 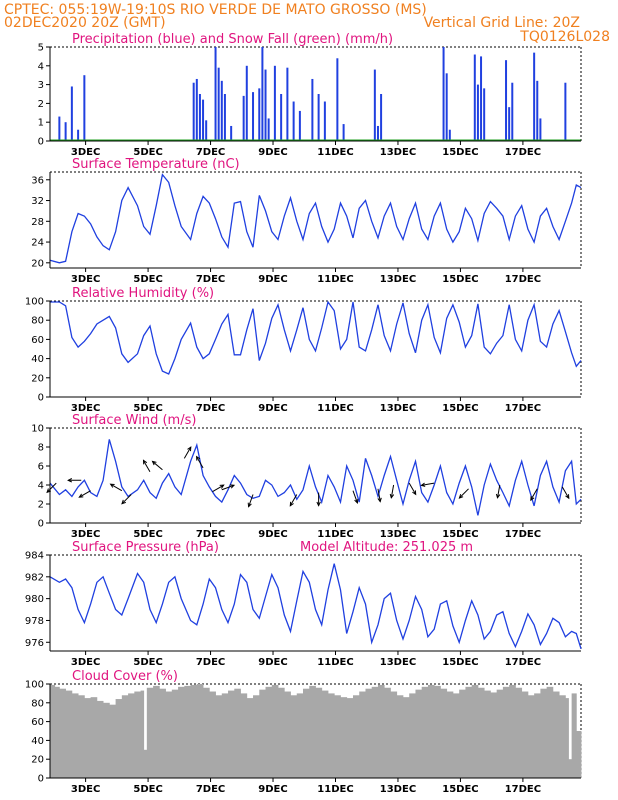 What do you see at coordinates (37, 340) in the screenshot?
I see `rh-y-tick-label: 60` at bounding box center [37, 340].